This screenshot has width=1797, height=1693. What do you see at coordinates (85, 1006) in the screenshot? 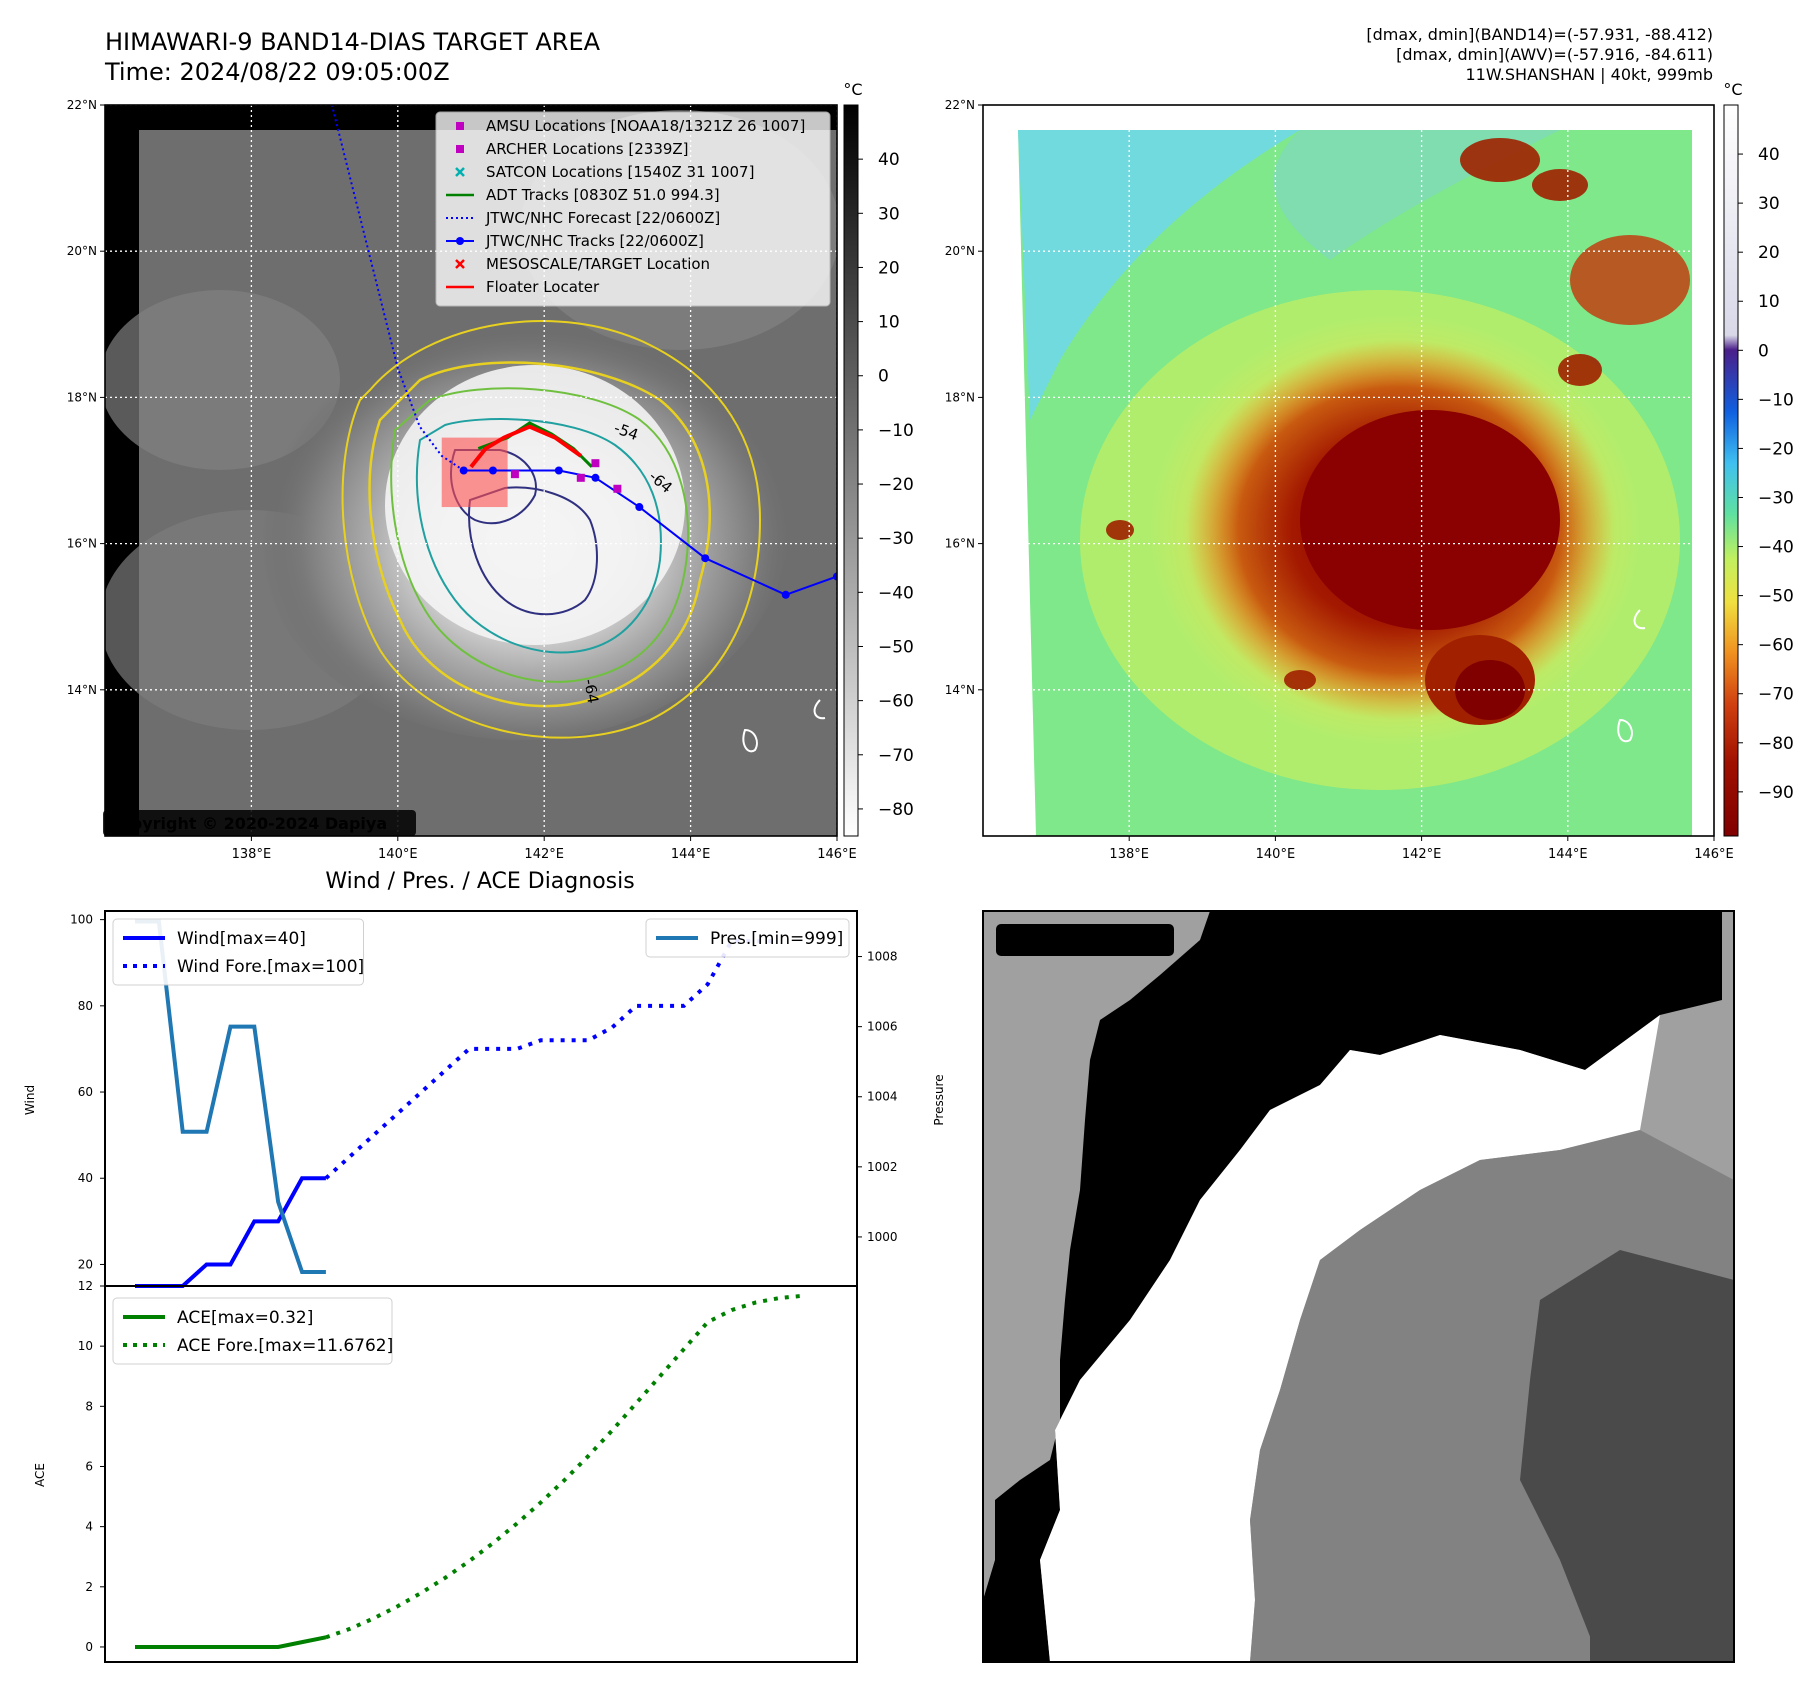
I see `y-tick-label: 80` at bounding box center [85, 1006].